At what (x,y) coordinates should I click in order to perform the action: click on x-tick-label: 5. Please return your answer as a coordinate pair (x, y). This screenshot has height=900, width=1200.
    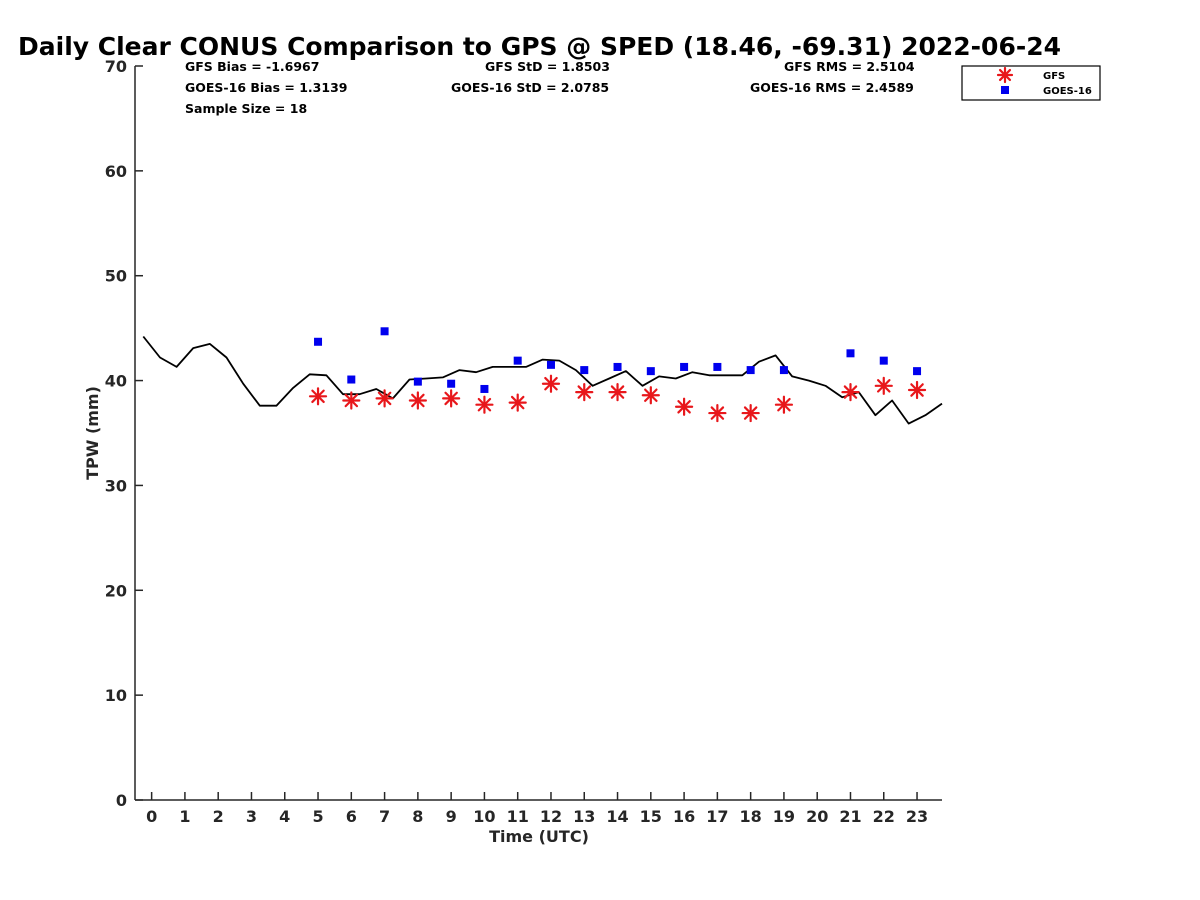
    Looking at the image, I should click on (317, 816).